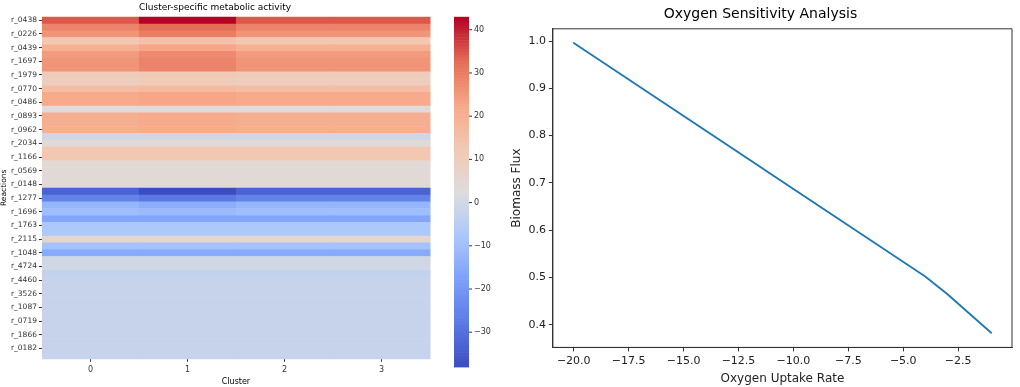  Describe the element at coordinates (482, 289) in the screenshot. I see `color-bar-label: −20` at that location.